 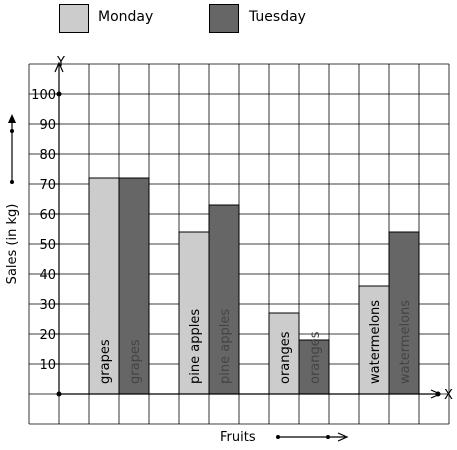 I want to click on y-axis-title: Sales (in kg), so click(x=12, y=244).